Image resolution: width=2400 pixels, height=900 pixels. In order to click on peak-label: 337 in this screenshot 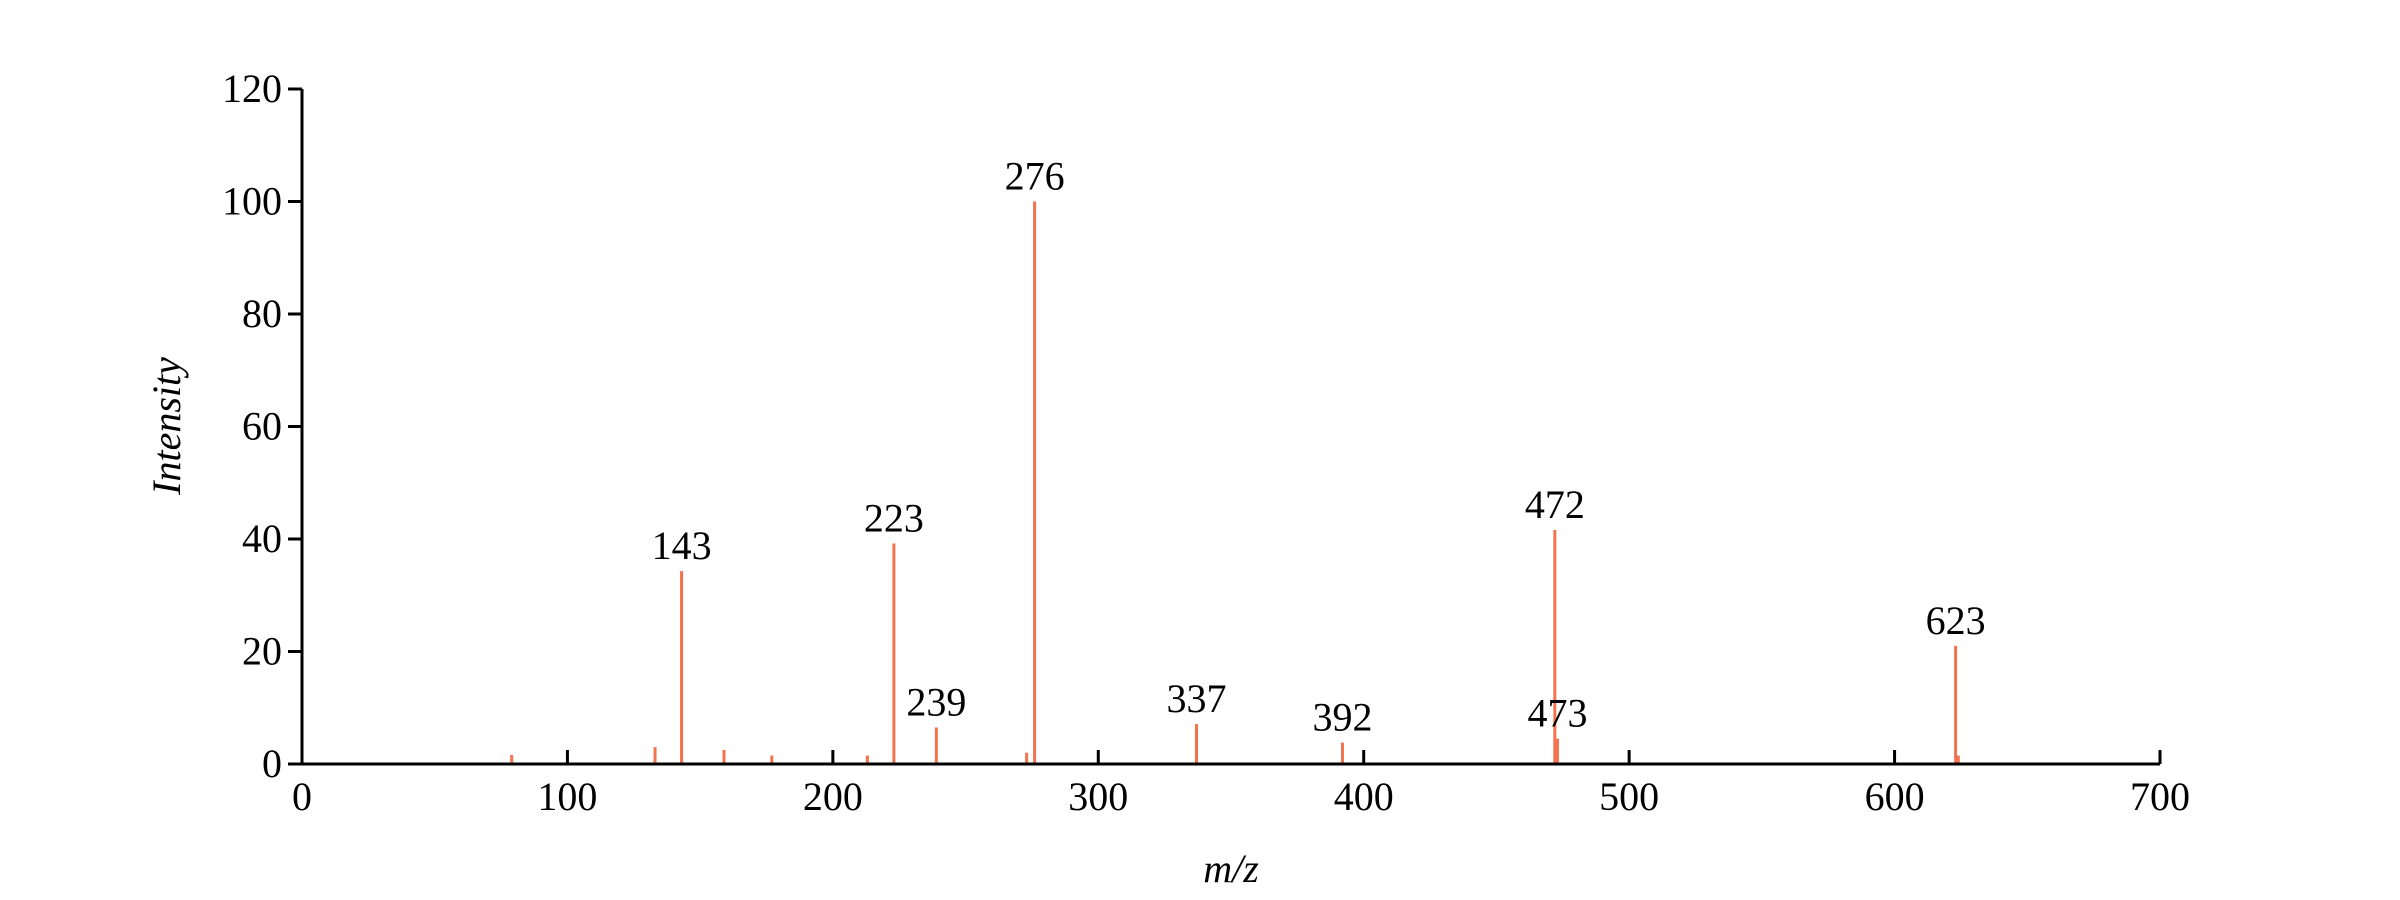, I will do `click(1196, 698)`.